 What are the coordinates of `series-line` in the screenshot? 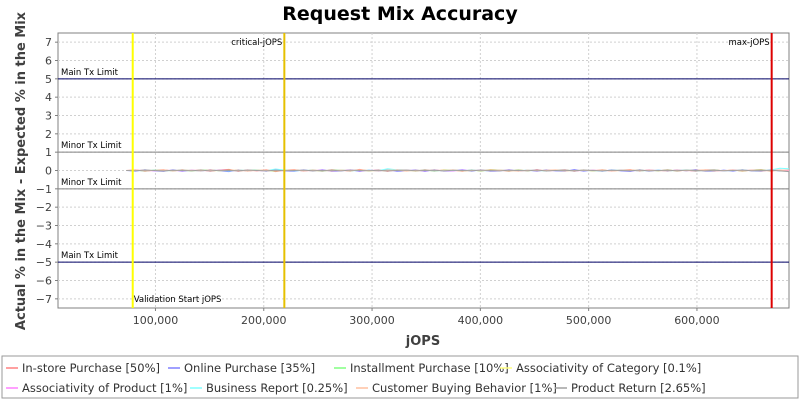 It's located at (458, 171).